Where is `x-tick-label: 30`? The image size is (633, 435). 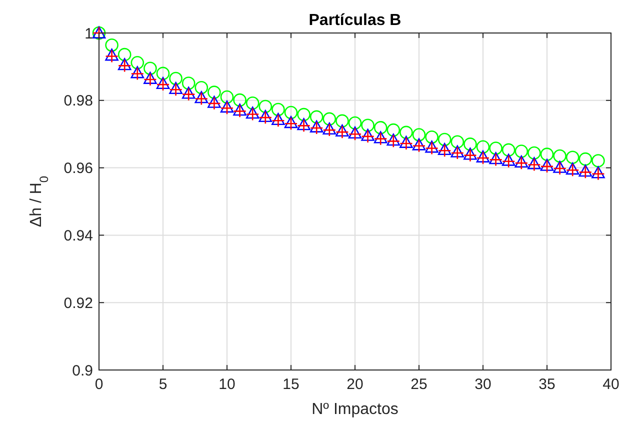
x-tick-label: 30 is located at coordinates (483, 384).